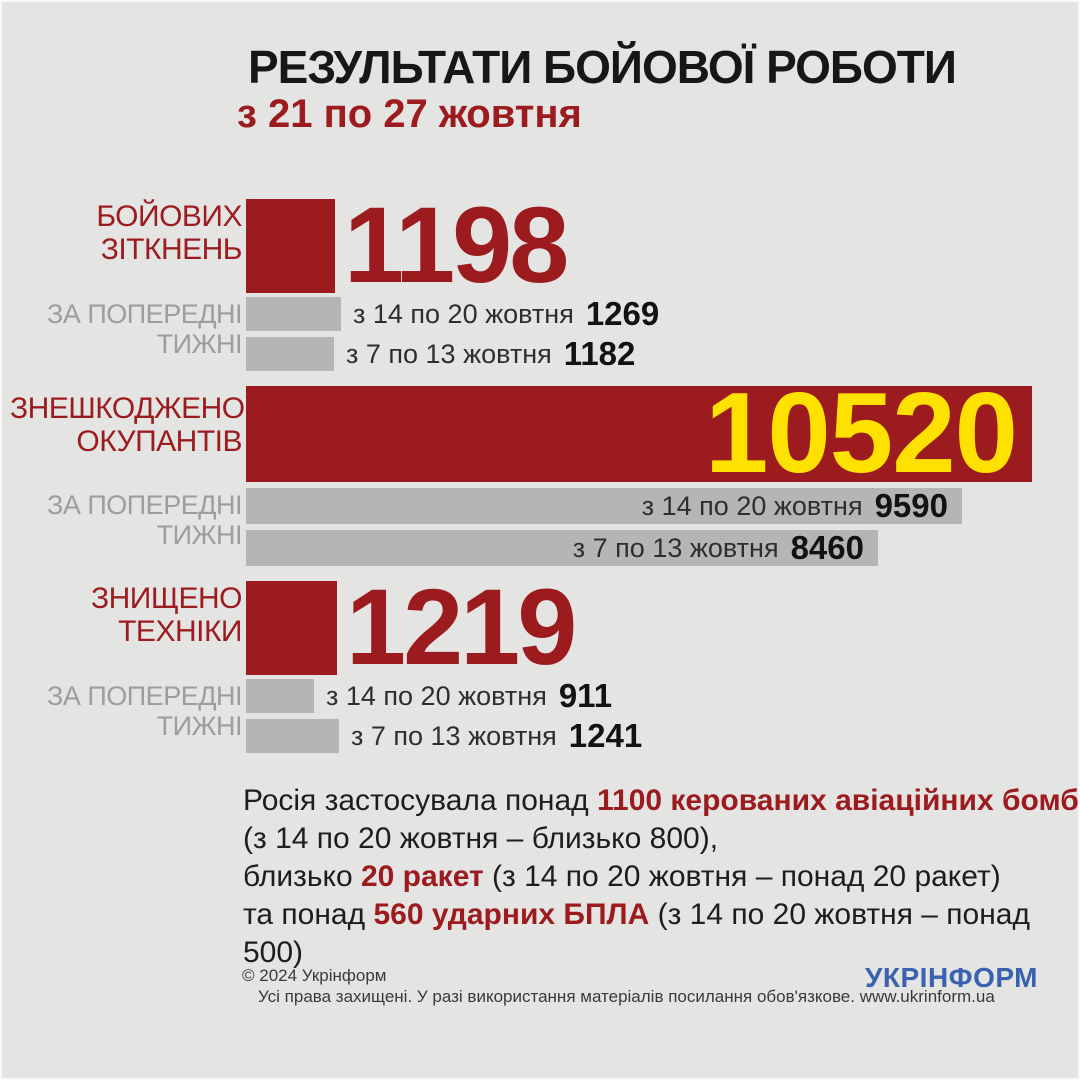  What do you see at coordinates (422, 876) in the screenshot?
I see `note-segment: 20 ракет` at bounding box center [422, 876].